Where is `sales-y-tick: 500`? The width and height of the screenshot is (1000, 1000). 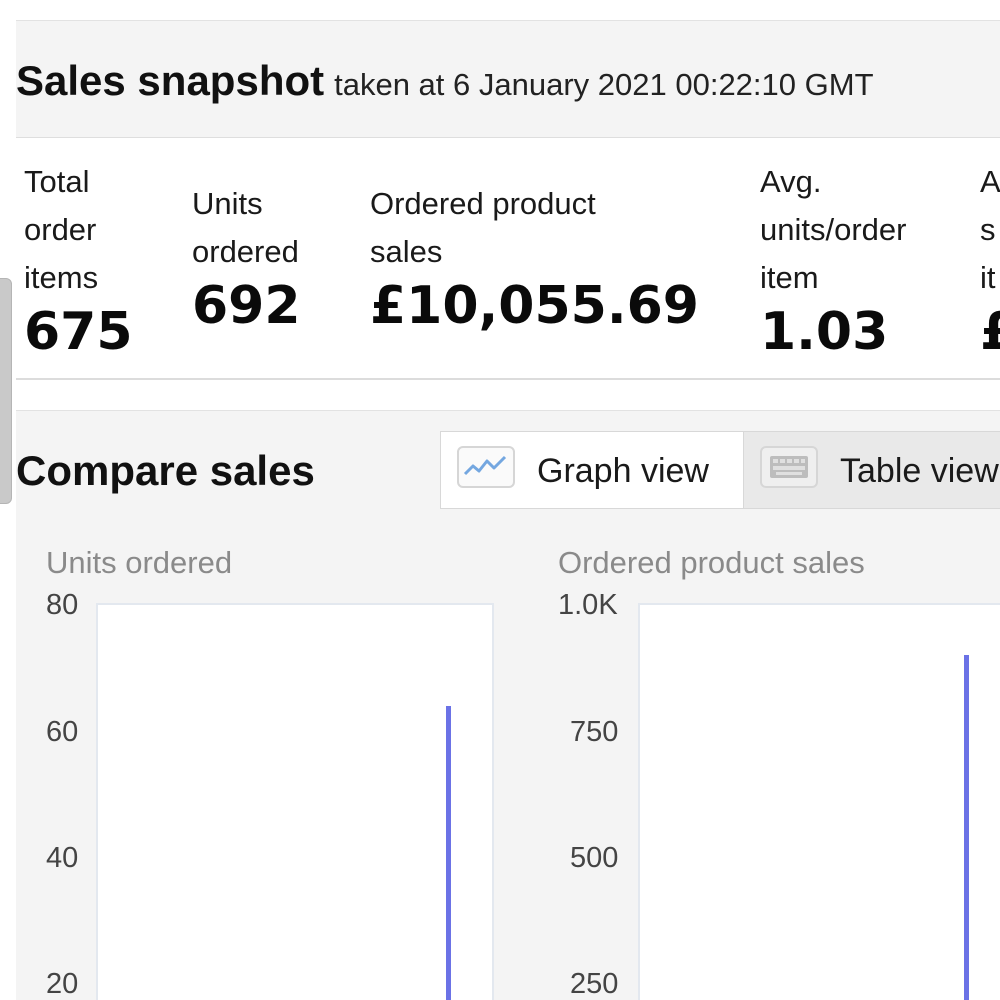
sales-y-tick: 500 is located at coordinates (594, 858).